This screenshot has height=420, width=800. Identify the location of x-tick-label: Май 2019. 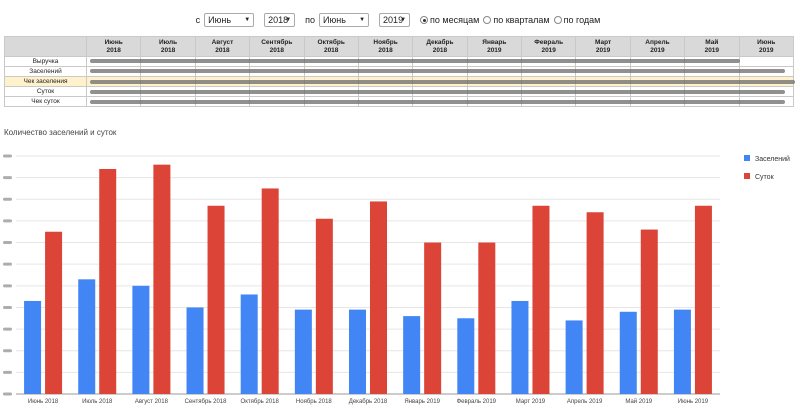
(638, 401).